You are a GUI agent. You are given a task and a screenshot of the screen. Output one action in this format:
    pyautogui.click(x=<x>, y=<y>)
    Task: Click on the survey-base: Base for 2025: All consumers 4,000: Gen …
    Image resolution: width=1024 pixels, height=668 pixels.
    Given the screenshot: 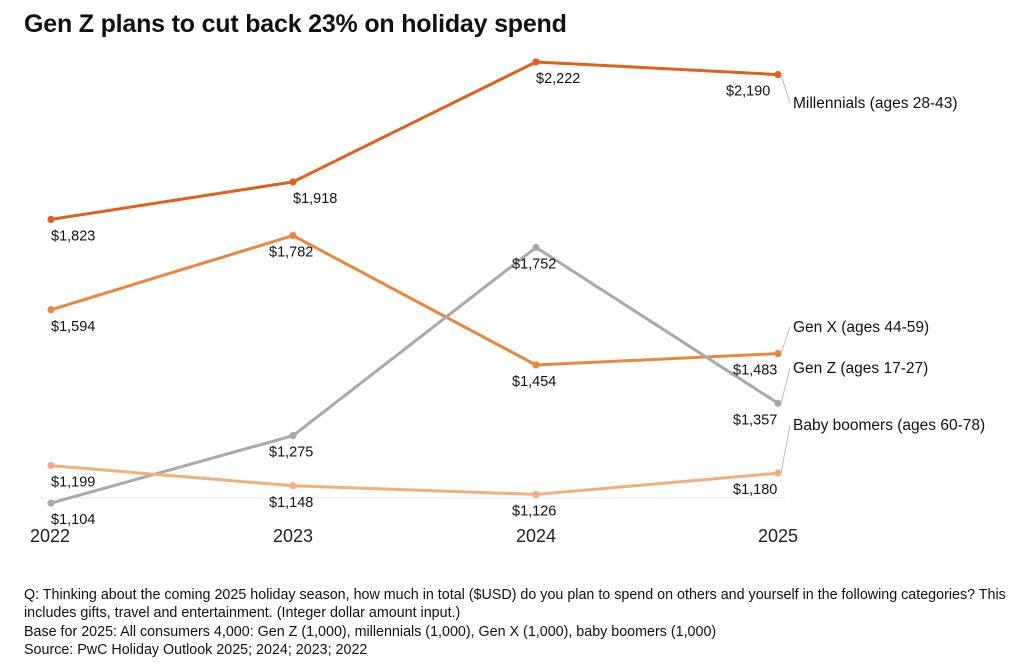 What is the action you would take?
    pyautogui.click(x=370, y=631)
    